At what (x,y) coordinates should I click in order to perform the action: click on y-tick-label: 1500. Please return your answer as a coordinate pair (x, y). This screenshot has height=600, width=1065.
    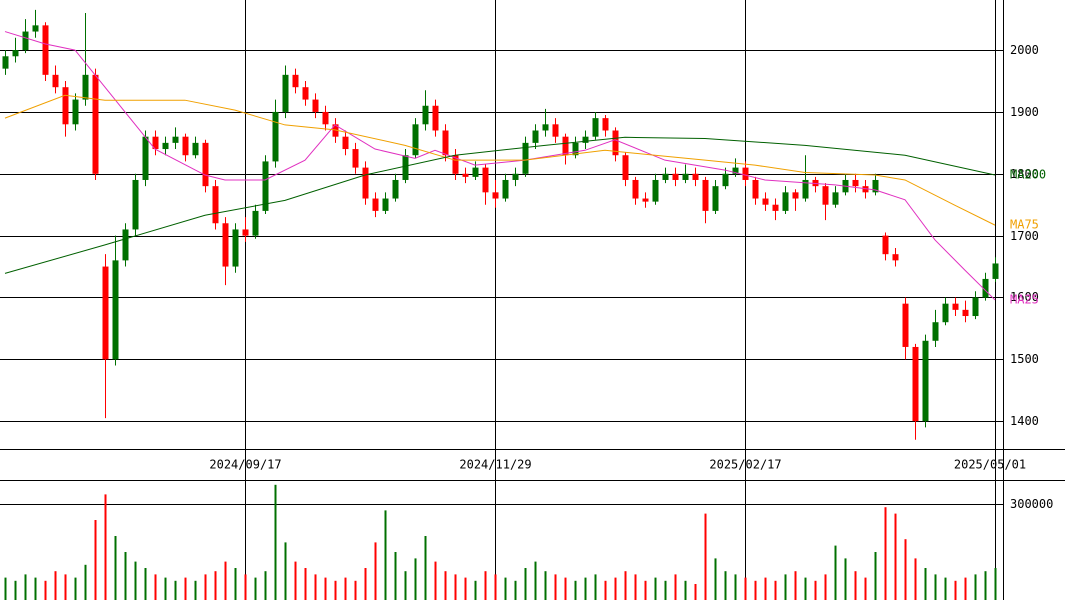
    Looking at the image, I should click on (1024, 359).